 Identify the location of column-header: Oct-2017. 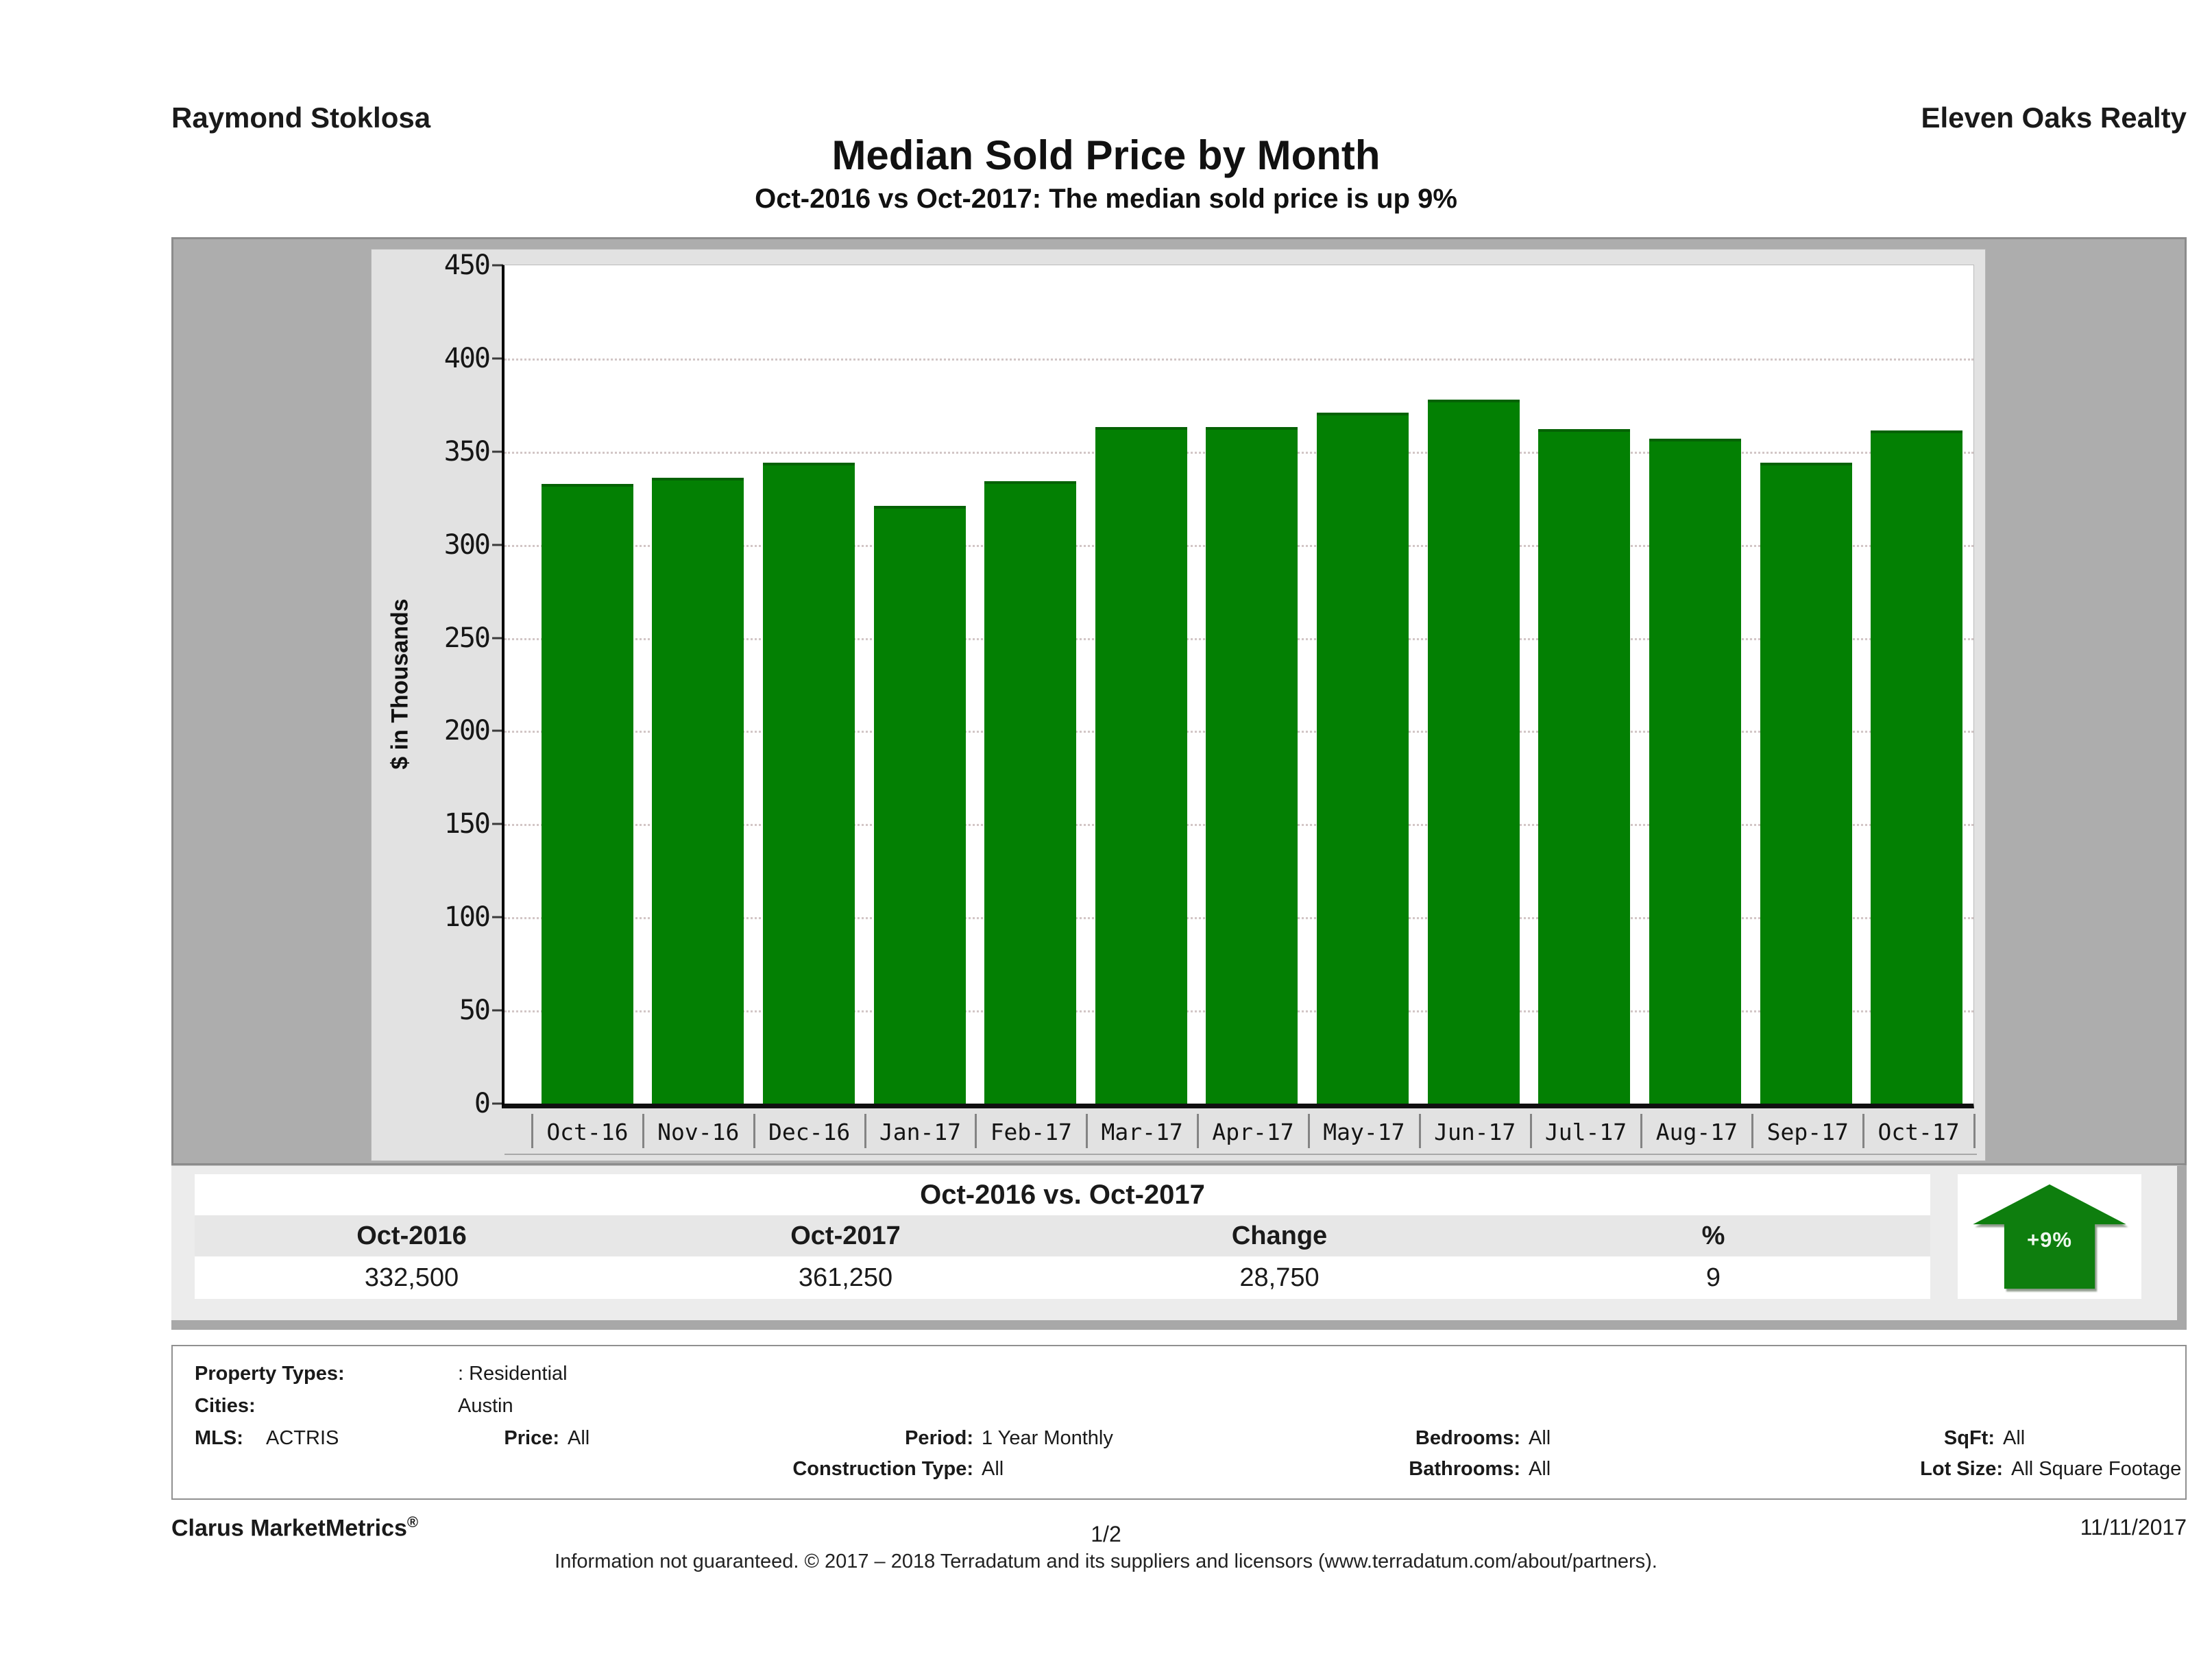
(846, 1235).